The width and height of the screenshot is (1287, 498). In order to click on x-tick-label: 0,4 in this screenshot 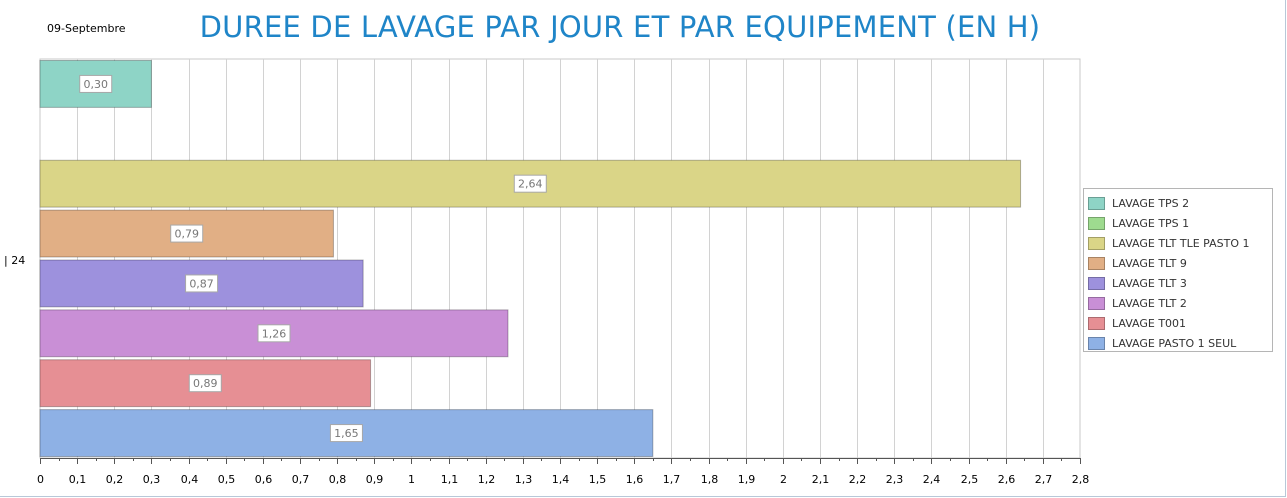, I will do `click(190, 479)`.